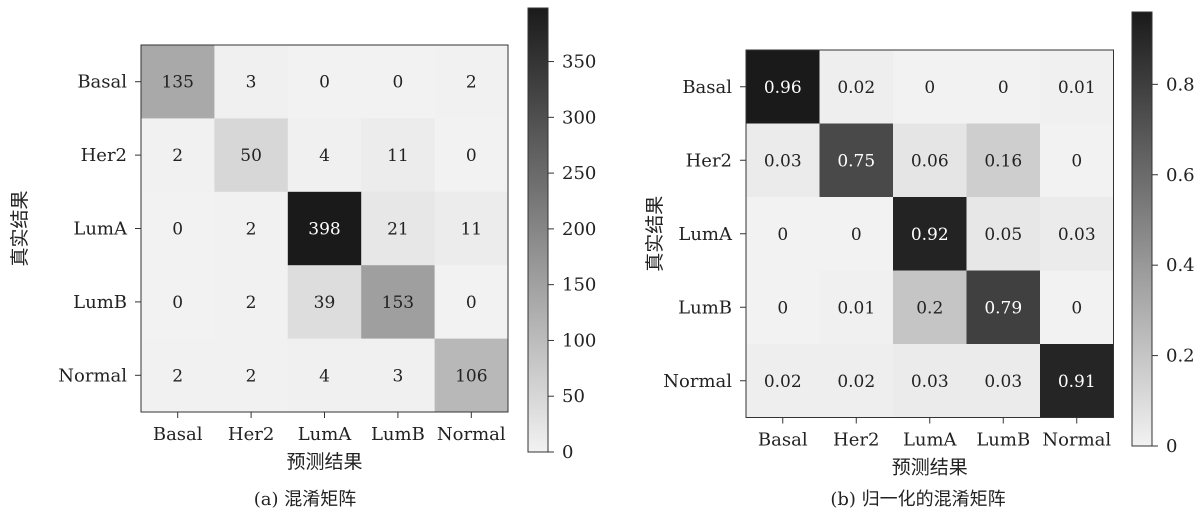 This screenshot has width=1201, height=515. I want to click on cell-value-label: 21, so click(398, 230).